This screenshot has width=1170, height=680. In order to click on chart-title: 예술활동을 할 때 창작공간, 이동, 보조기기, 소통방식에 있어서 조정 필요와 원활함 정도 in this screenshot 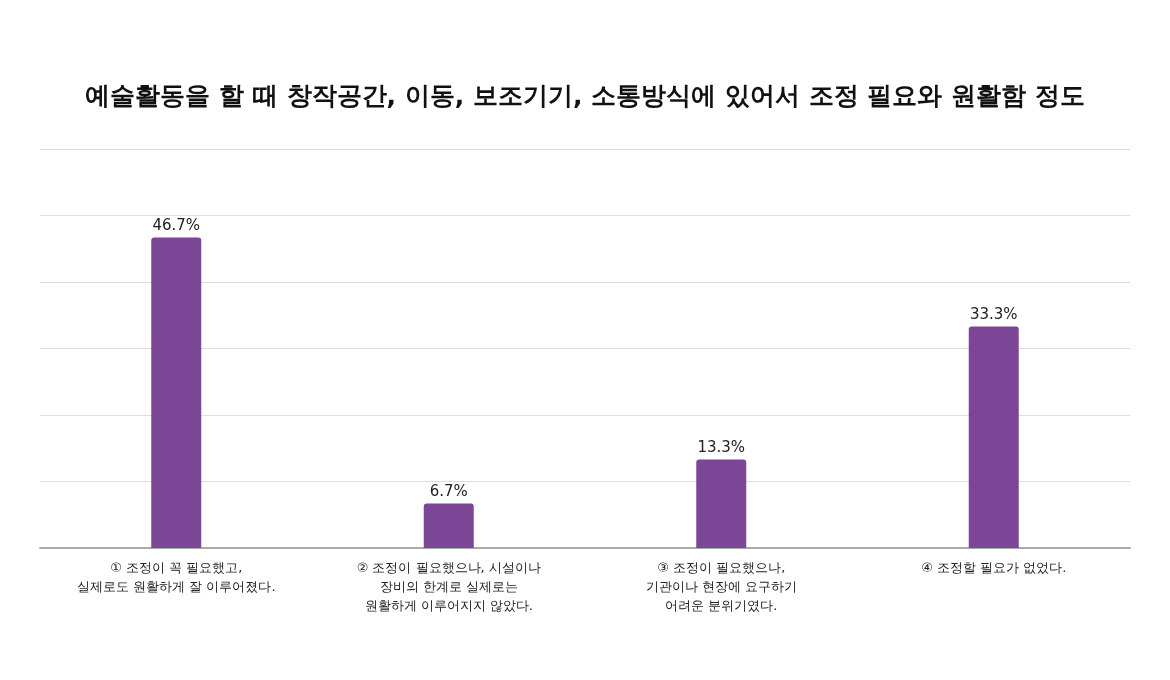, I will do `click(585, 95)`.